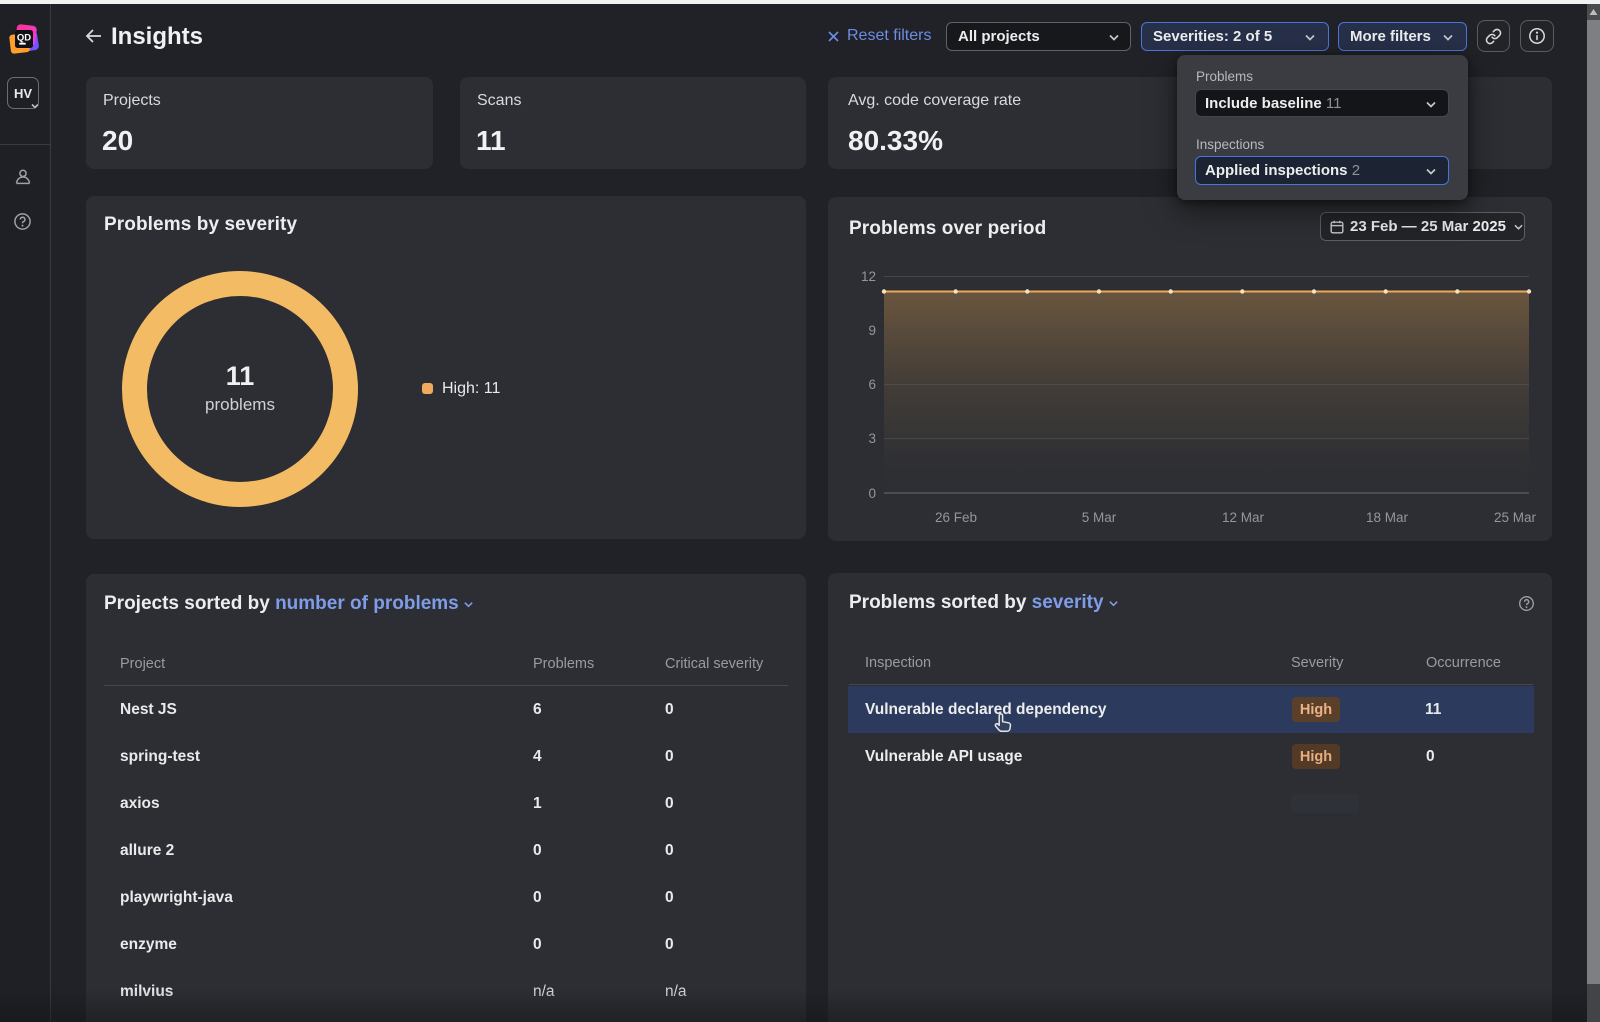  Describe the element at coordinates (956, 517) in the screenshot. I see `svg-text: 26 Feb` at that location.